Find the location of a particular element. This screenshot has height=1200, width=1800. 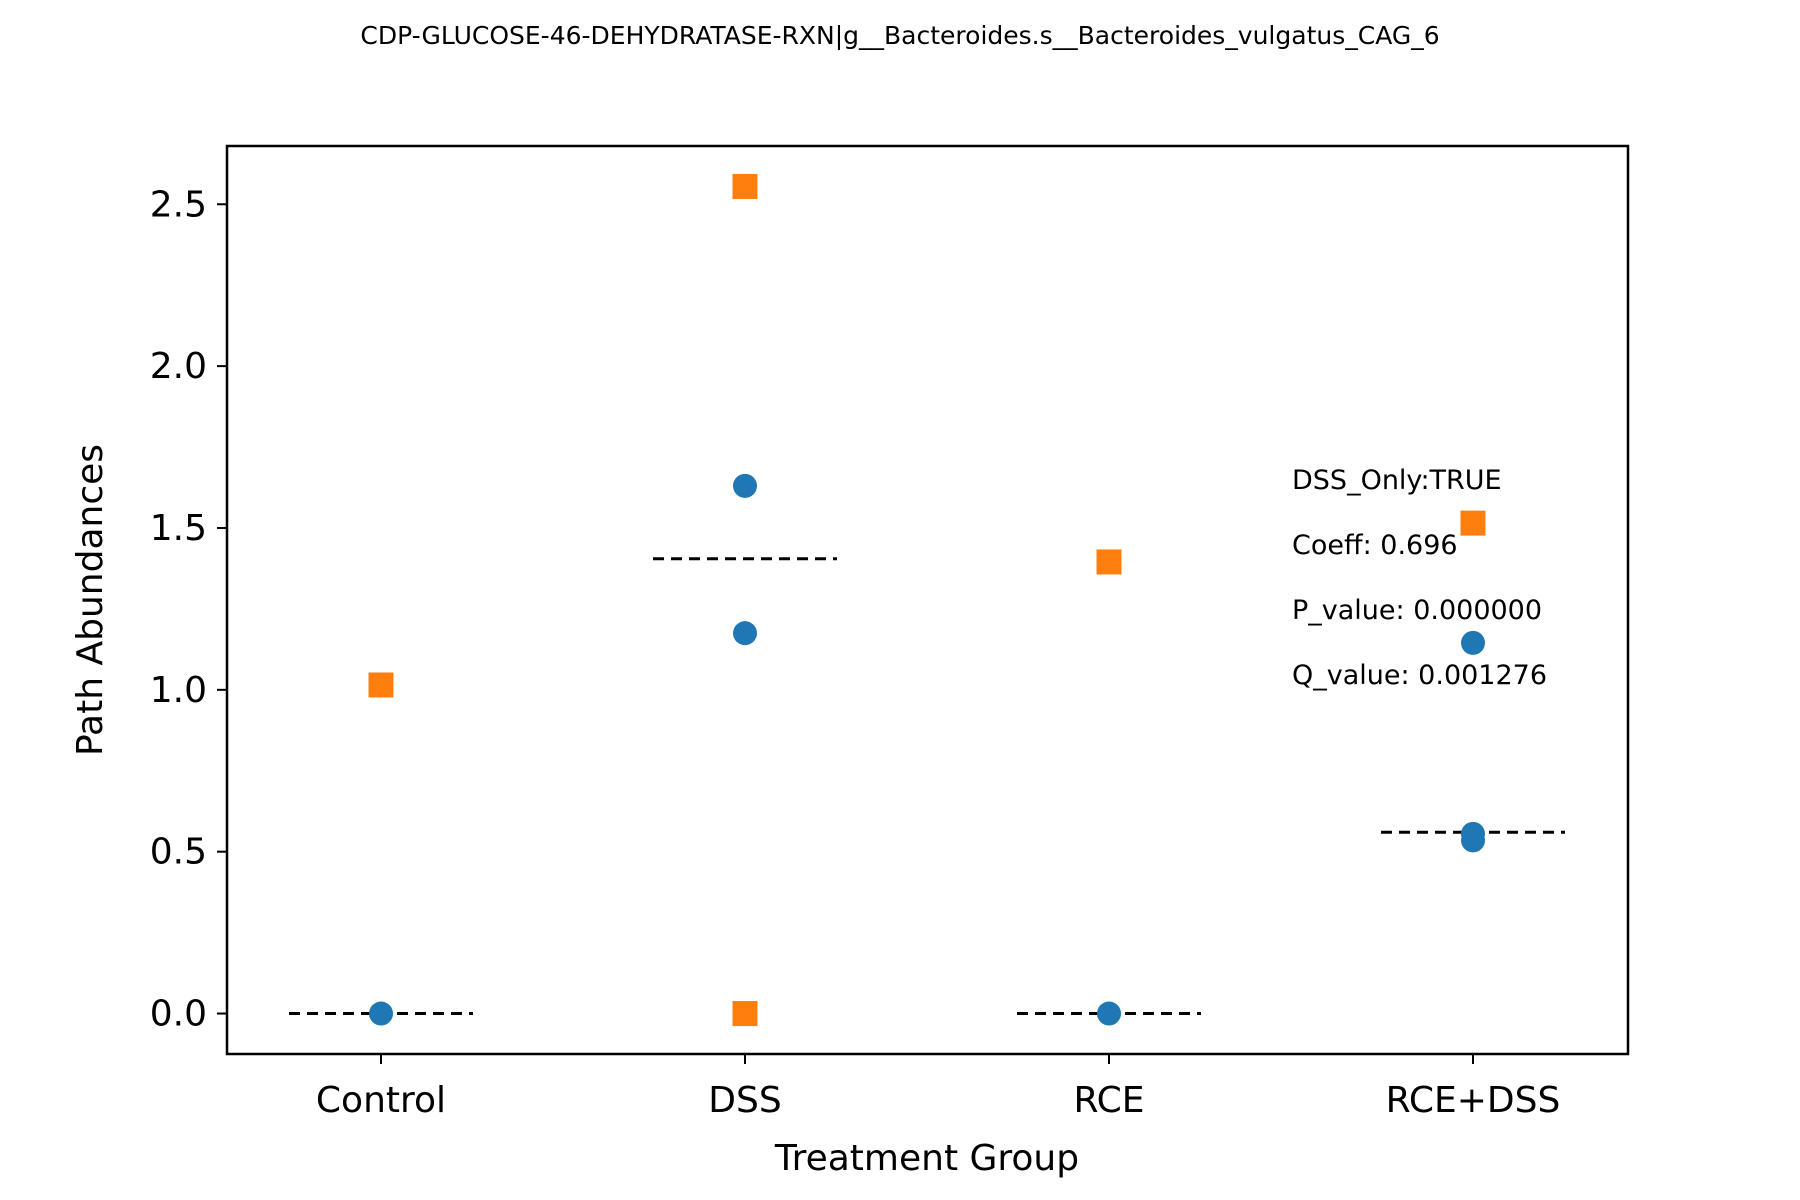

x-tick-label: RCE+DSS is located at coordinates (1473, 1100).